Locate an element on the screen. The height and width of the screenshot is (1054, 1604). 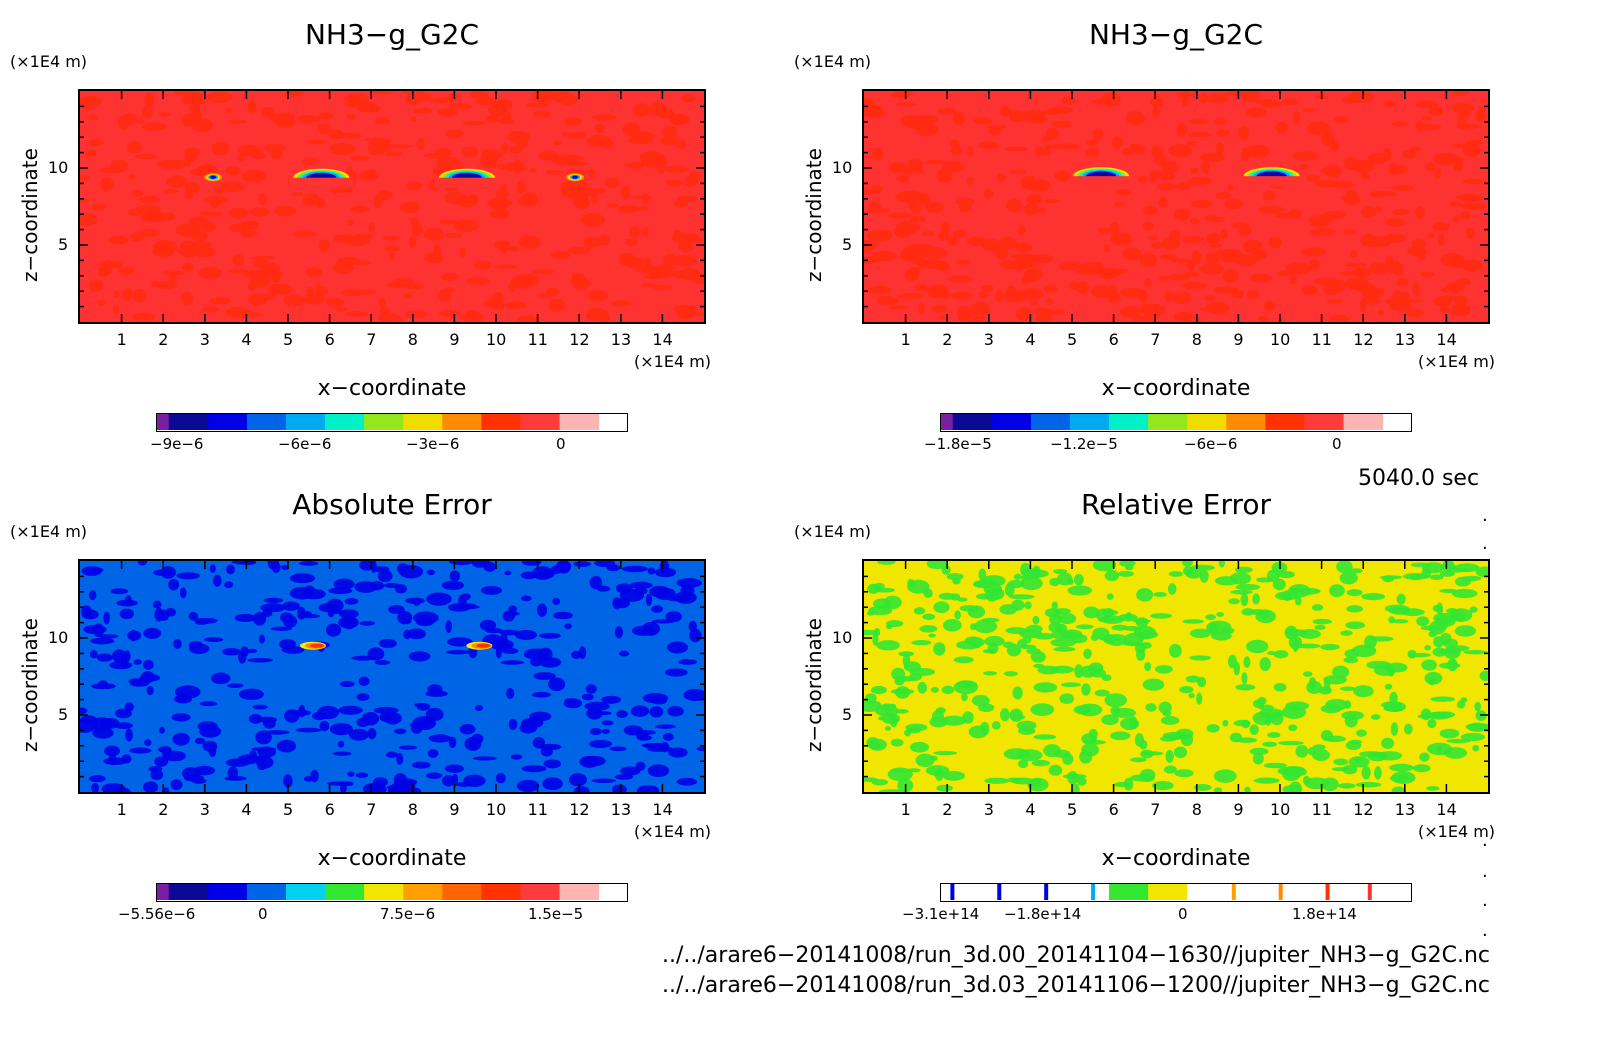
x-tick-label: 7 is located at coordinates (371, 809).